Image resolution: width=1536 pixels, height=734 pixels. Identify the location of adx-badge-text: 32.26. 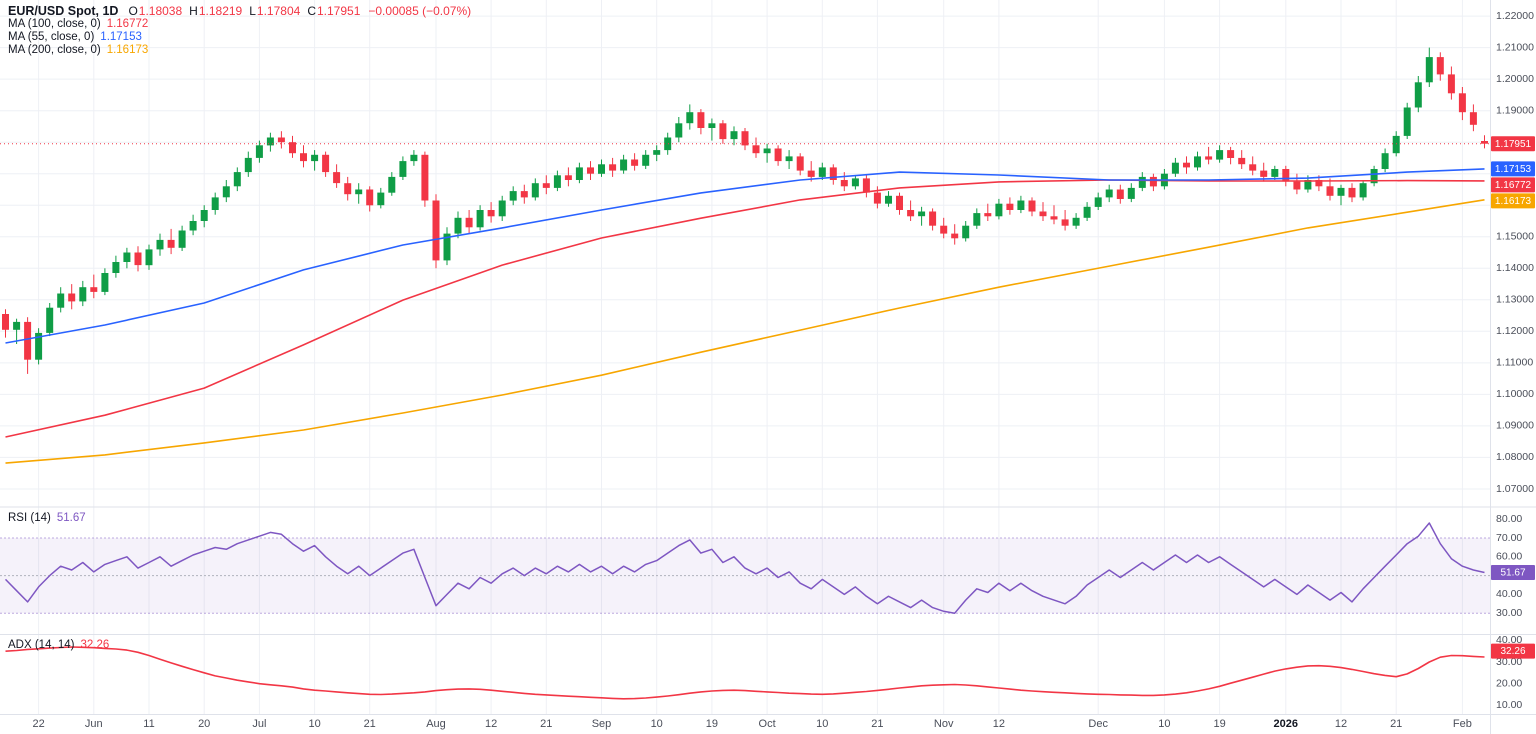
(1512, 651).